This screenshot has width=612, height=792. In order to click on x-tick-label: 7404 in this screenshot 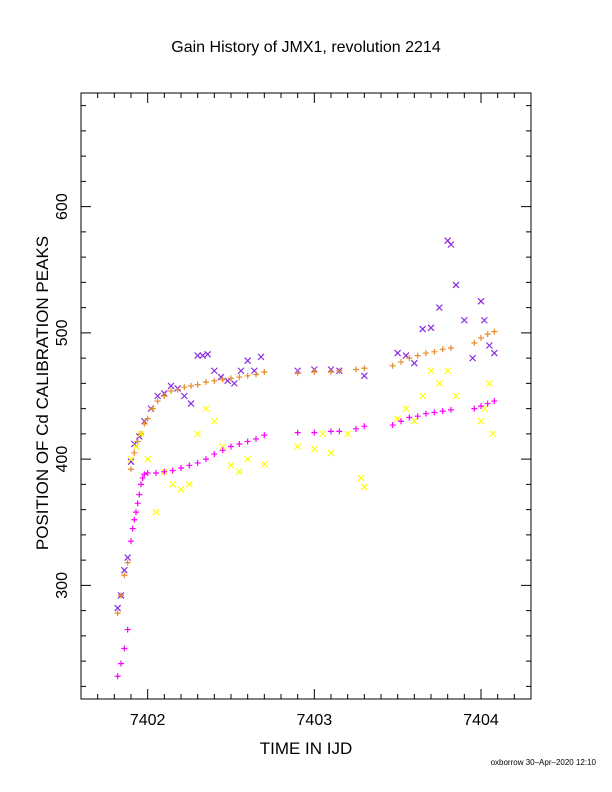, I will do `click(481, 720)`.